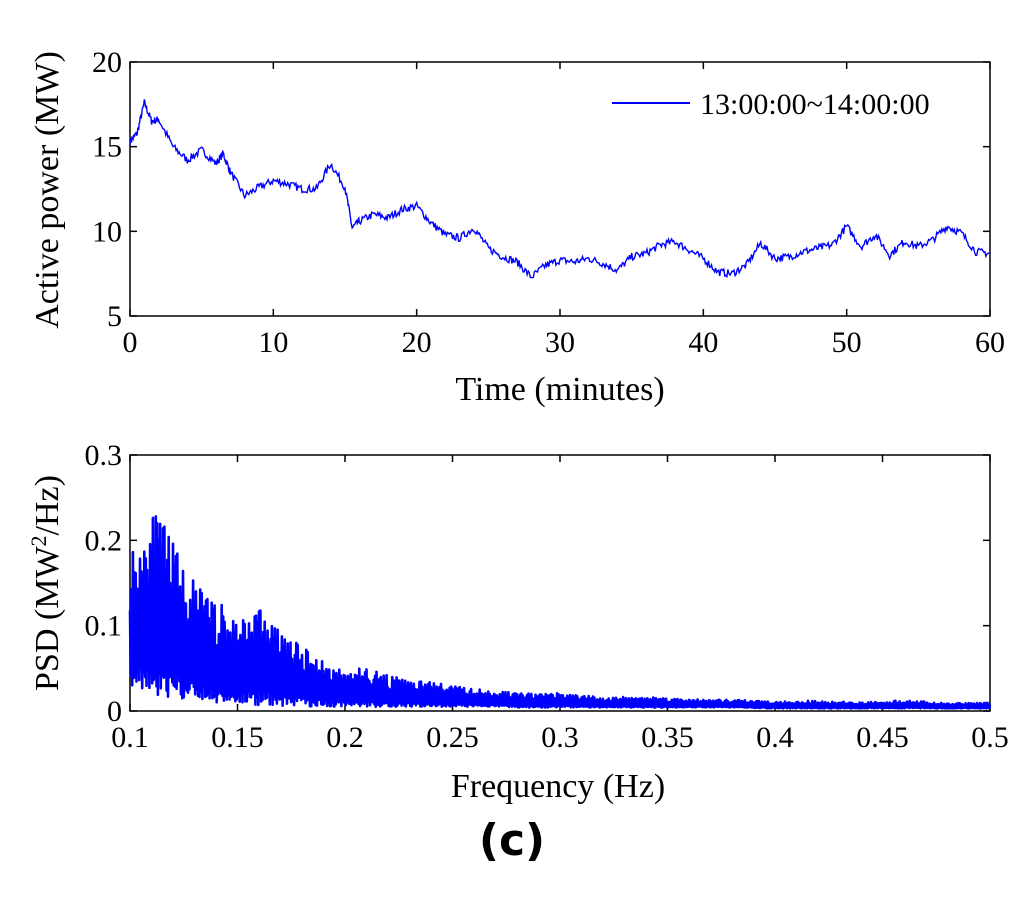 The image size is (1024, 900). What do you see at coordinates (107, 62) in the screenshot?
I see `y-tick-label: 20` at bounding box center [107, 62].